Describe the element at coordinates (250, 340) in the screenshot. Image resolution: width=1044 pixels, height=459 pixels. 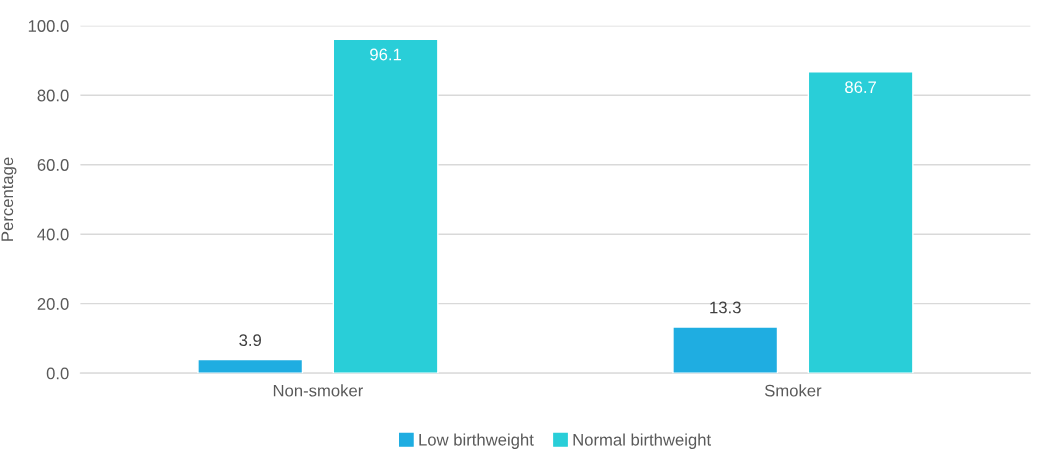
I see `data-label: 3.9` at that location.